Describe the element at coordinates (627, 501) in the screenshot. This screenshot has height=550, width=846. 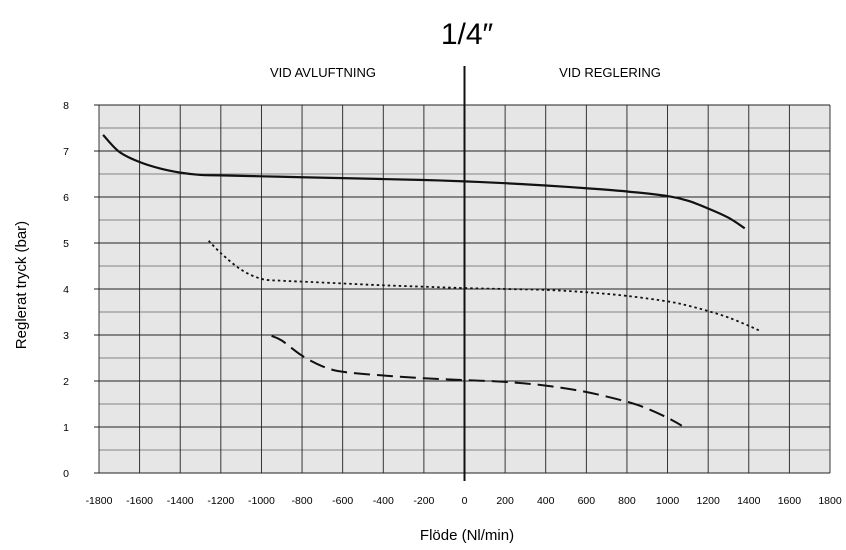
I see `x-tick-label: 800` at that location.